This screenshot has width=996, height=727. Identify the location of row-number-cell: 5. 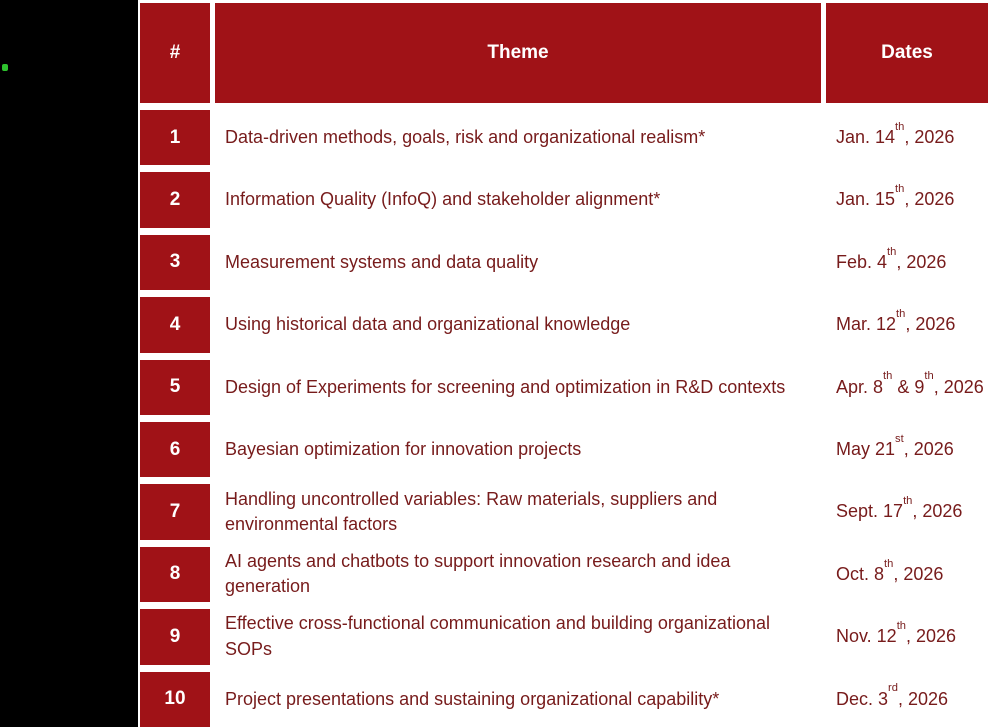
(175, 387).